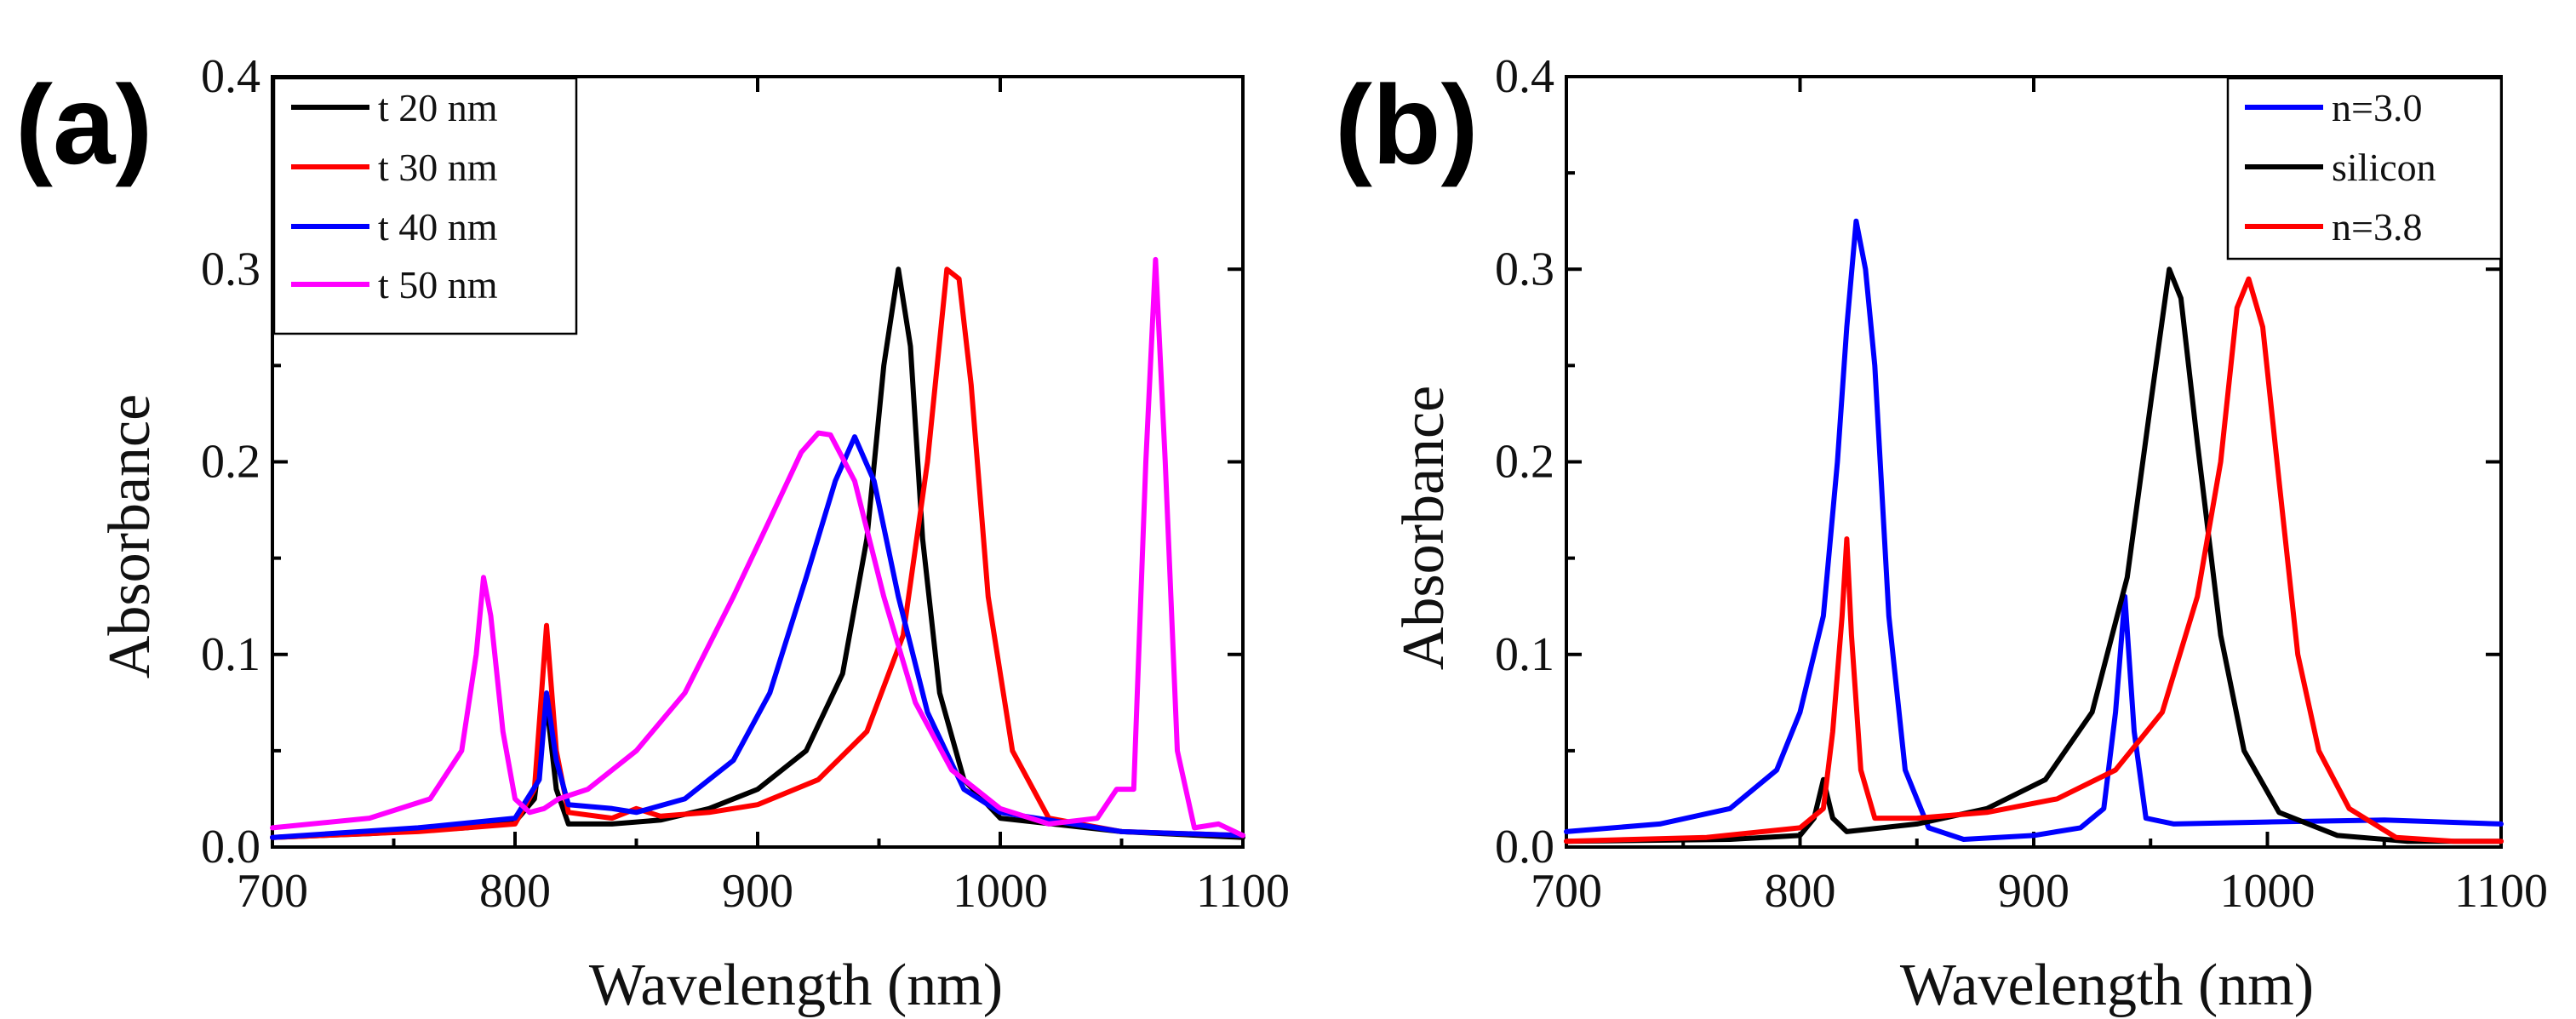  What do you see at coordinates (2384, 167) in the screenshot?
I see `legend-label: silicon` at bounding box center [2384, 167].